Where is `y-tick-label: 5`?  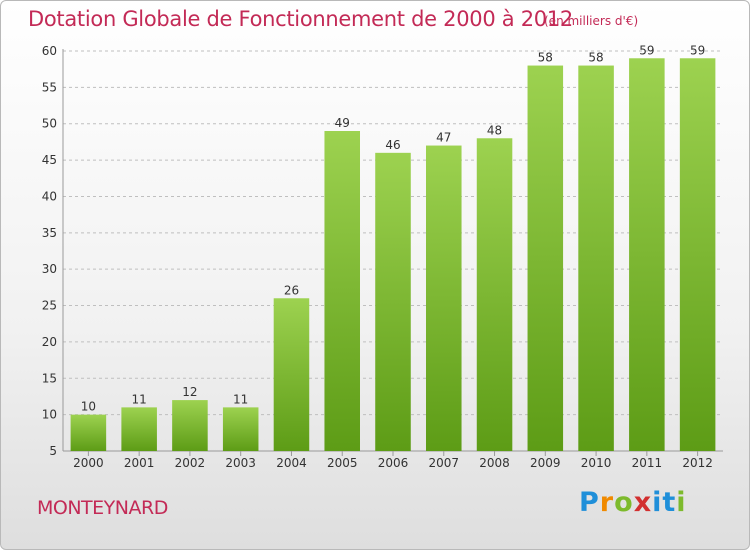
y-tick-label: 5 is located at coordinates (53, 451).